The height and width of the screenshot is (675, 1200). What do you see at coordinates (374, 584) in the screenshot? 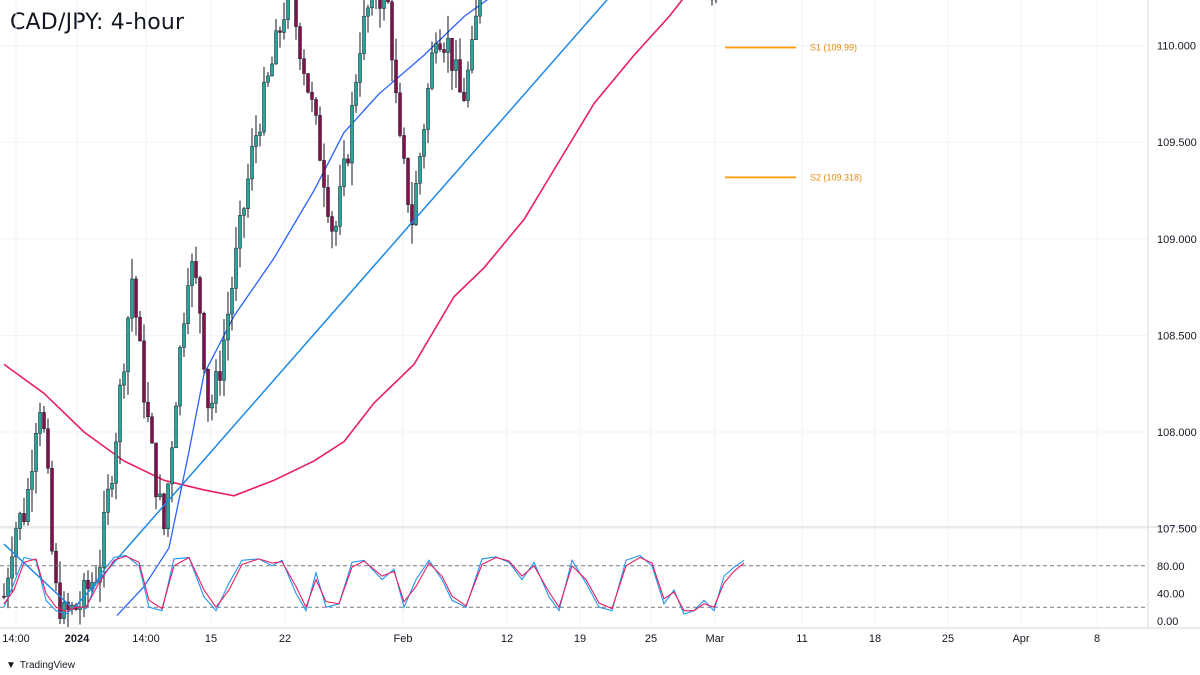
I see `stoch-k-line` at bounding box center [374, 584].